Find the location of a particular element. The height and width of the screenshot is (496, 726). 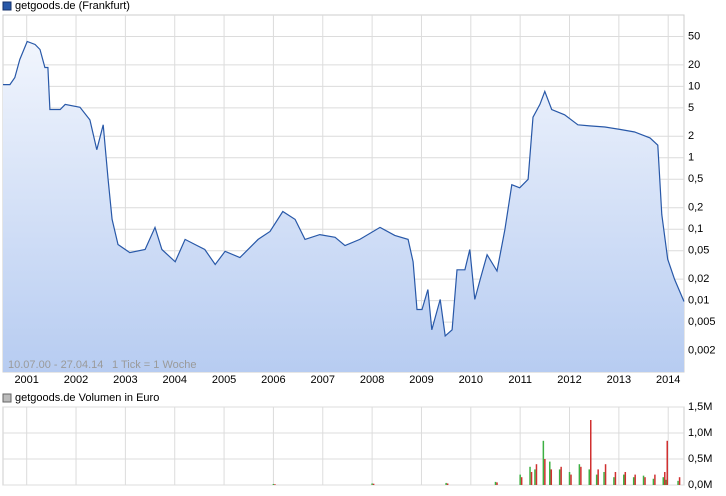

y-tick-label: 1,5M is located at coordinates (700, 407).